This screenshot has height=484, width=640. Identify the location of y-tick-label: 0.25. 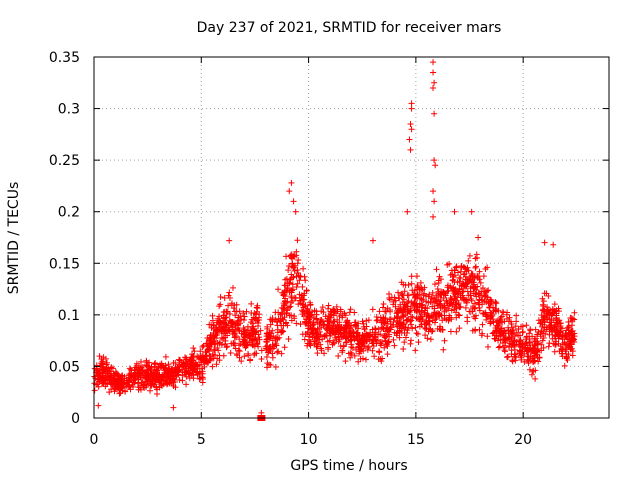
(64, 161).